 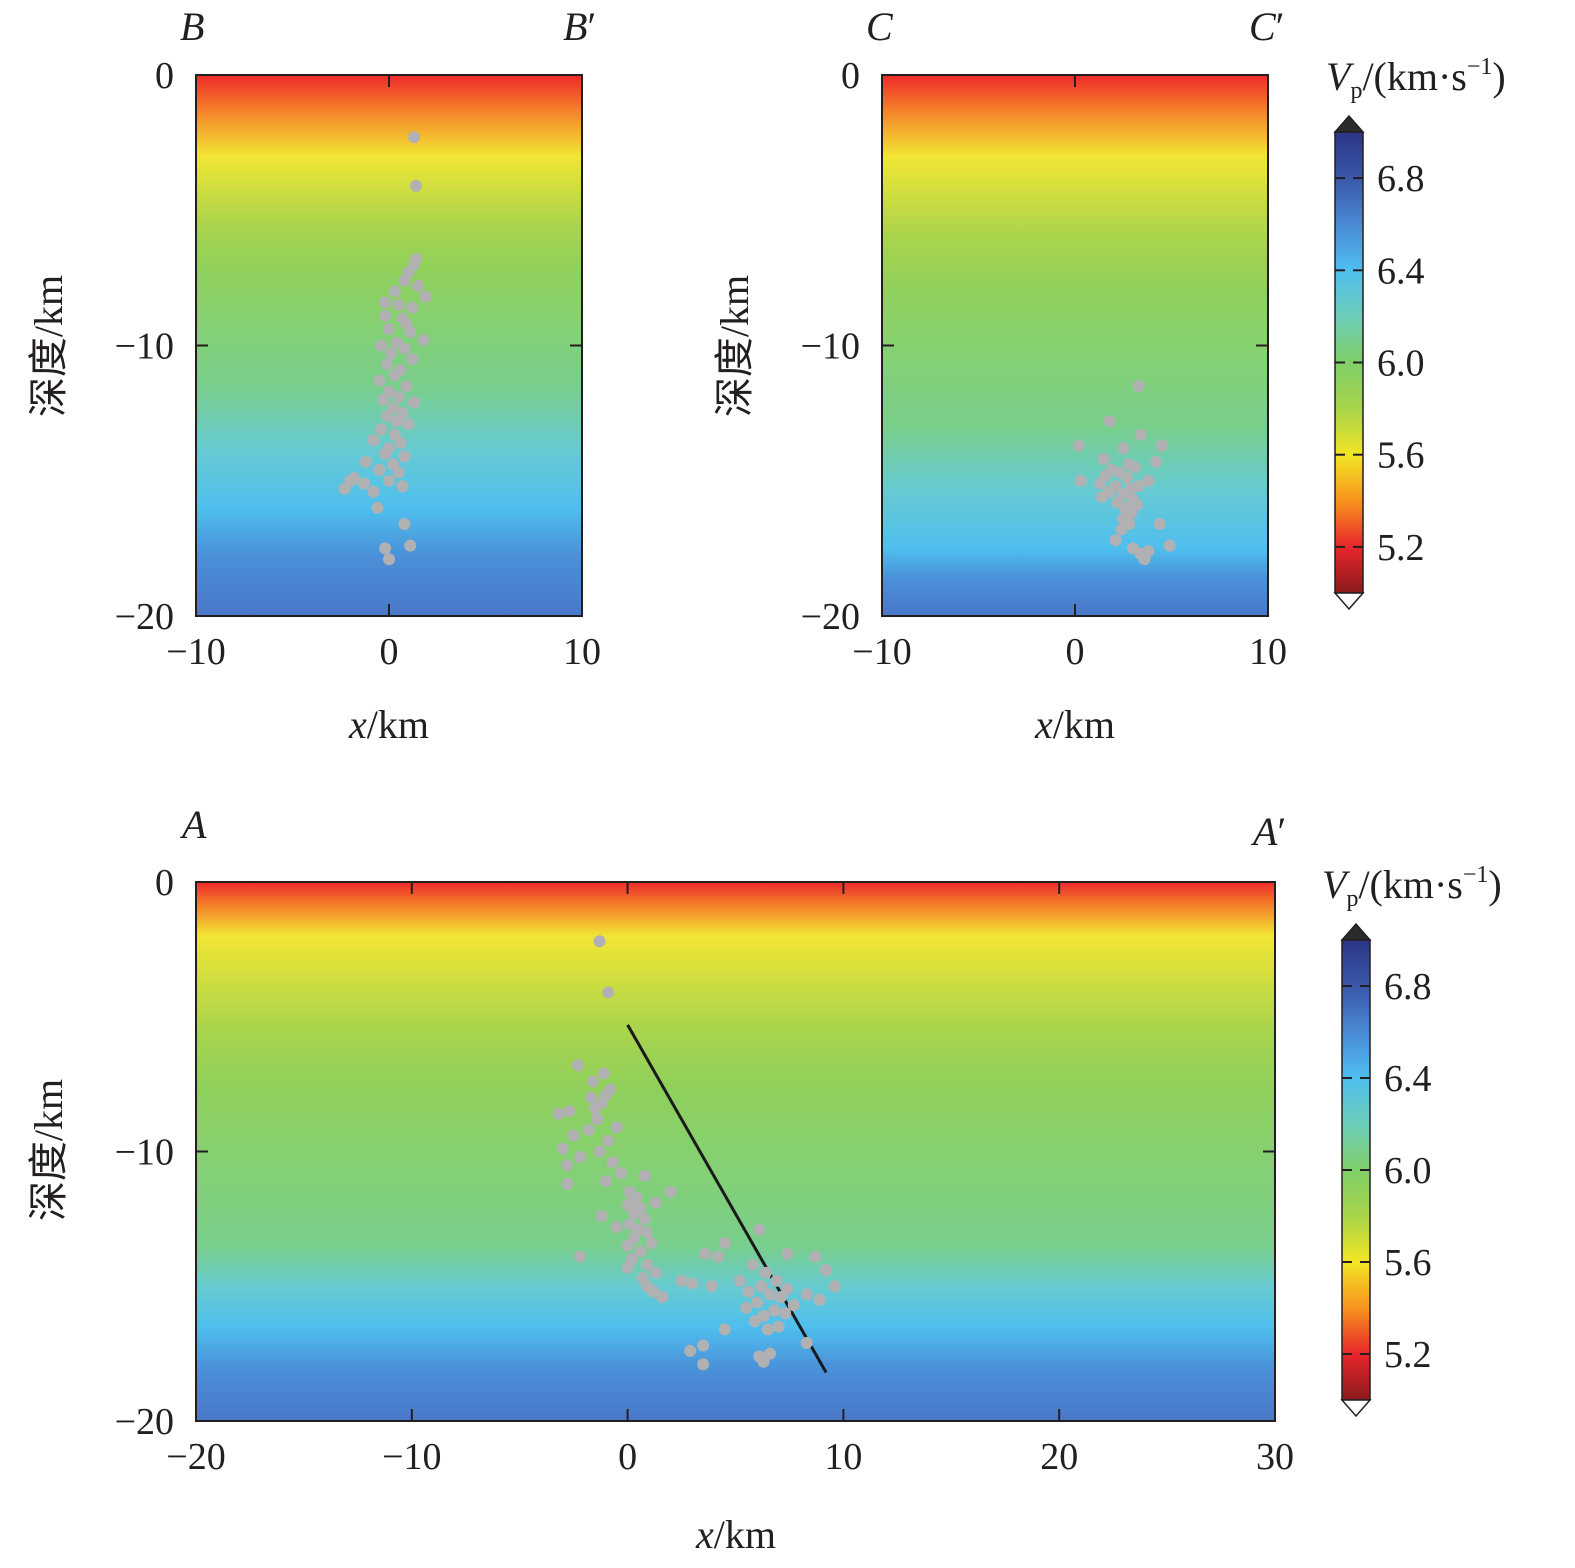 I want to click on y-tick-label: 0, so click(x=164, y=76).